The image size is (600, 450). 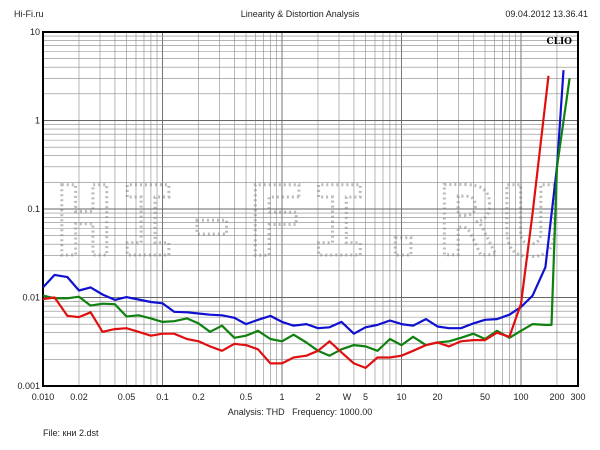 What do you see at coordinates (546, 14) in the screenshot?
I see `datetime-label: 09.04.2012 13.36.41` at bounding box center [546, 14].